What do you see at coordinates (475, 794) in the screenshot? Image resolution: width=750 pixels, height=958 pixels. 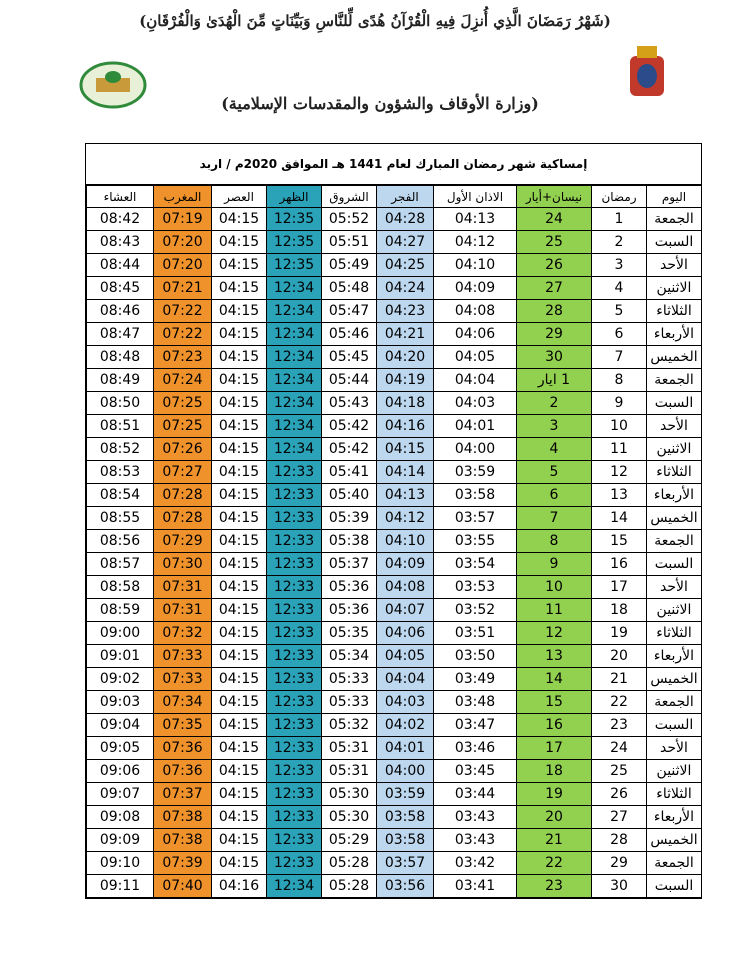 I see `cell: 03:44` at bounding box center [475, 794].